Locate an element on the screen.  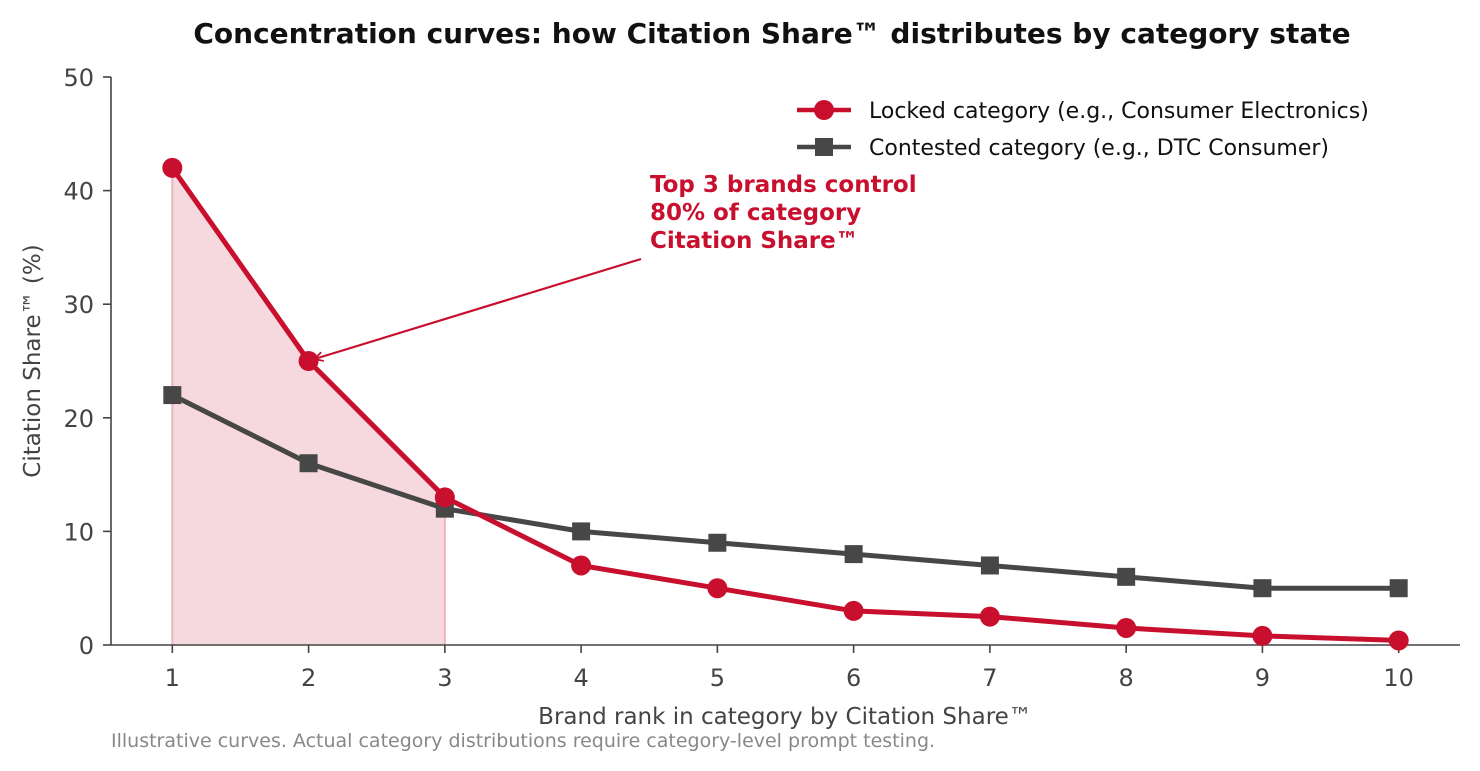
x-axis-ticks: 1 2 3 4 5 6 7 8 9 10 is located at coordinates (789, 668).